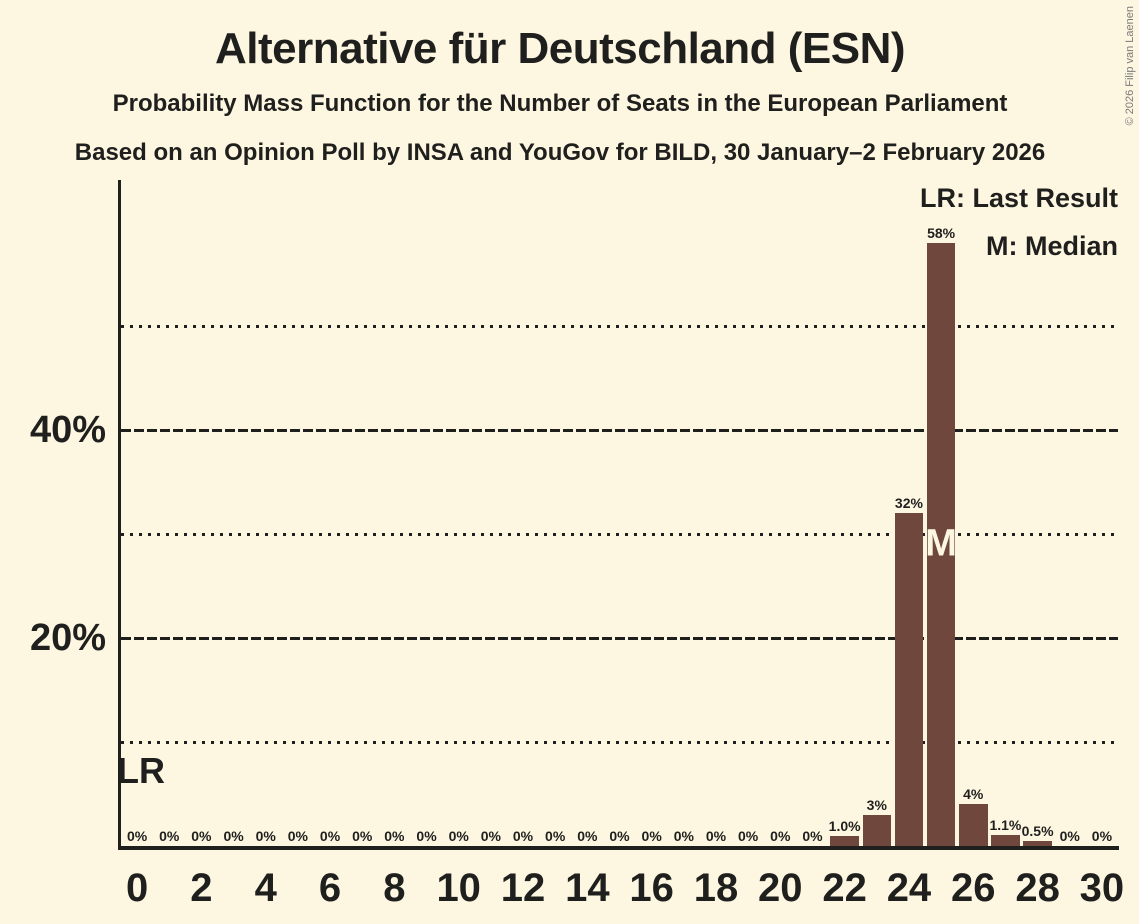  Describe the element at coordinates (619, 836) in the screenshot. I see `bar-value-label-seat-15: 0%` at that location.